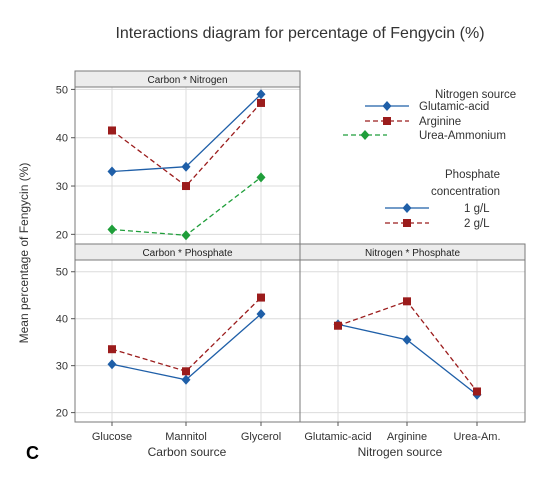  I want to click on series-line, so click(186, 335).